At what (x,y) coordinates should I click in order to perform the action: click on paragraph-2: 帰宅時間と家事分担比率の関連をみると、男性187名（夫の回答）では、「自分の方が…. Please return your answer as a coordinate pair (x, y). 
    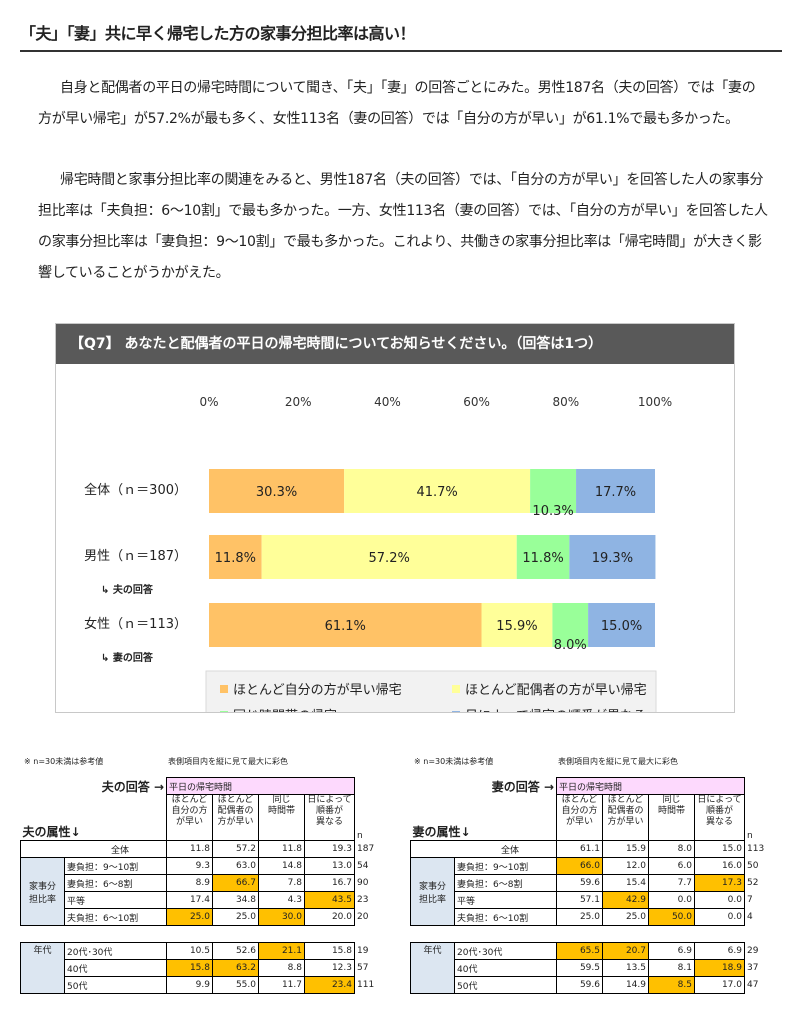
    Looking at the image, I should click on (403, 226).